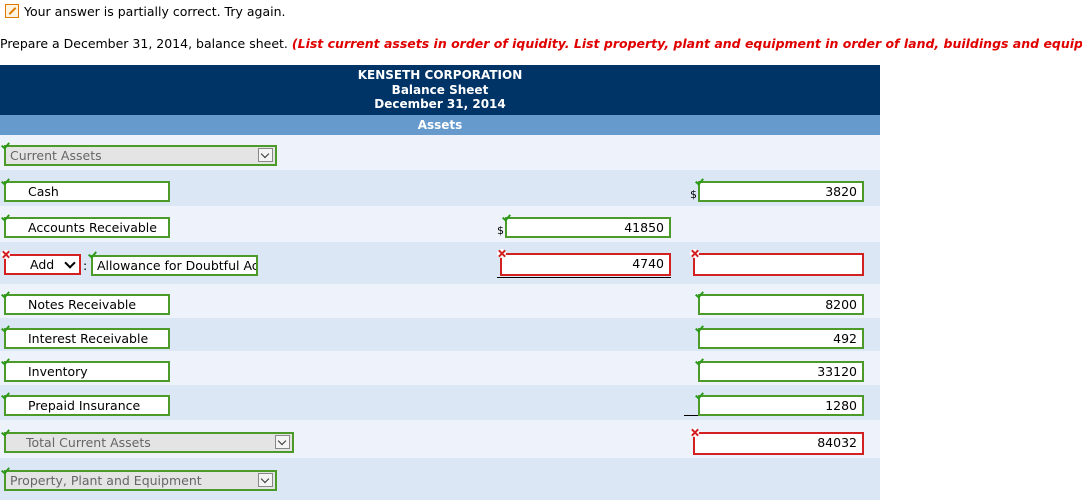 The height and width of the screenshot is (503, 1082). Describe the element at coordinates (781, 405) in the screenshot. I see `prepaid-insurance-amount-input: 1280` at that location.